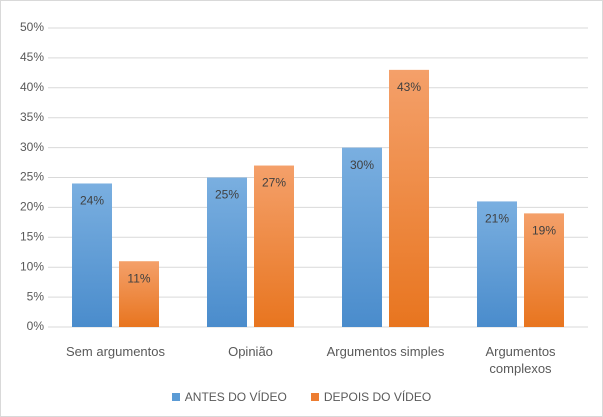 Image resolution: width=603 pixels, height=417 pixels. Describe the element at coordinates (36, 296) in the screenshot. I see `y-tick-label: 5%` at that location.